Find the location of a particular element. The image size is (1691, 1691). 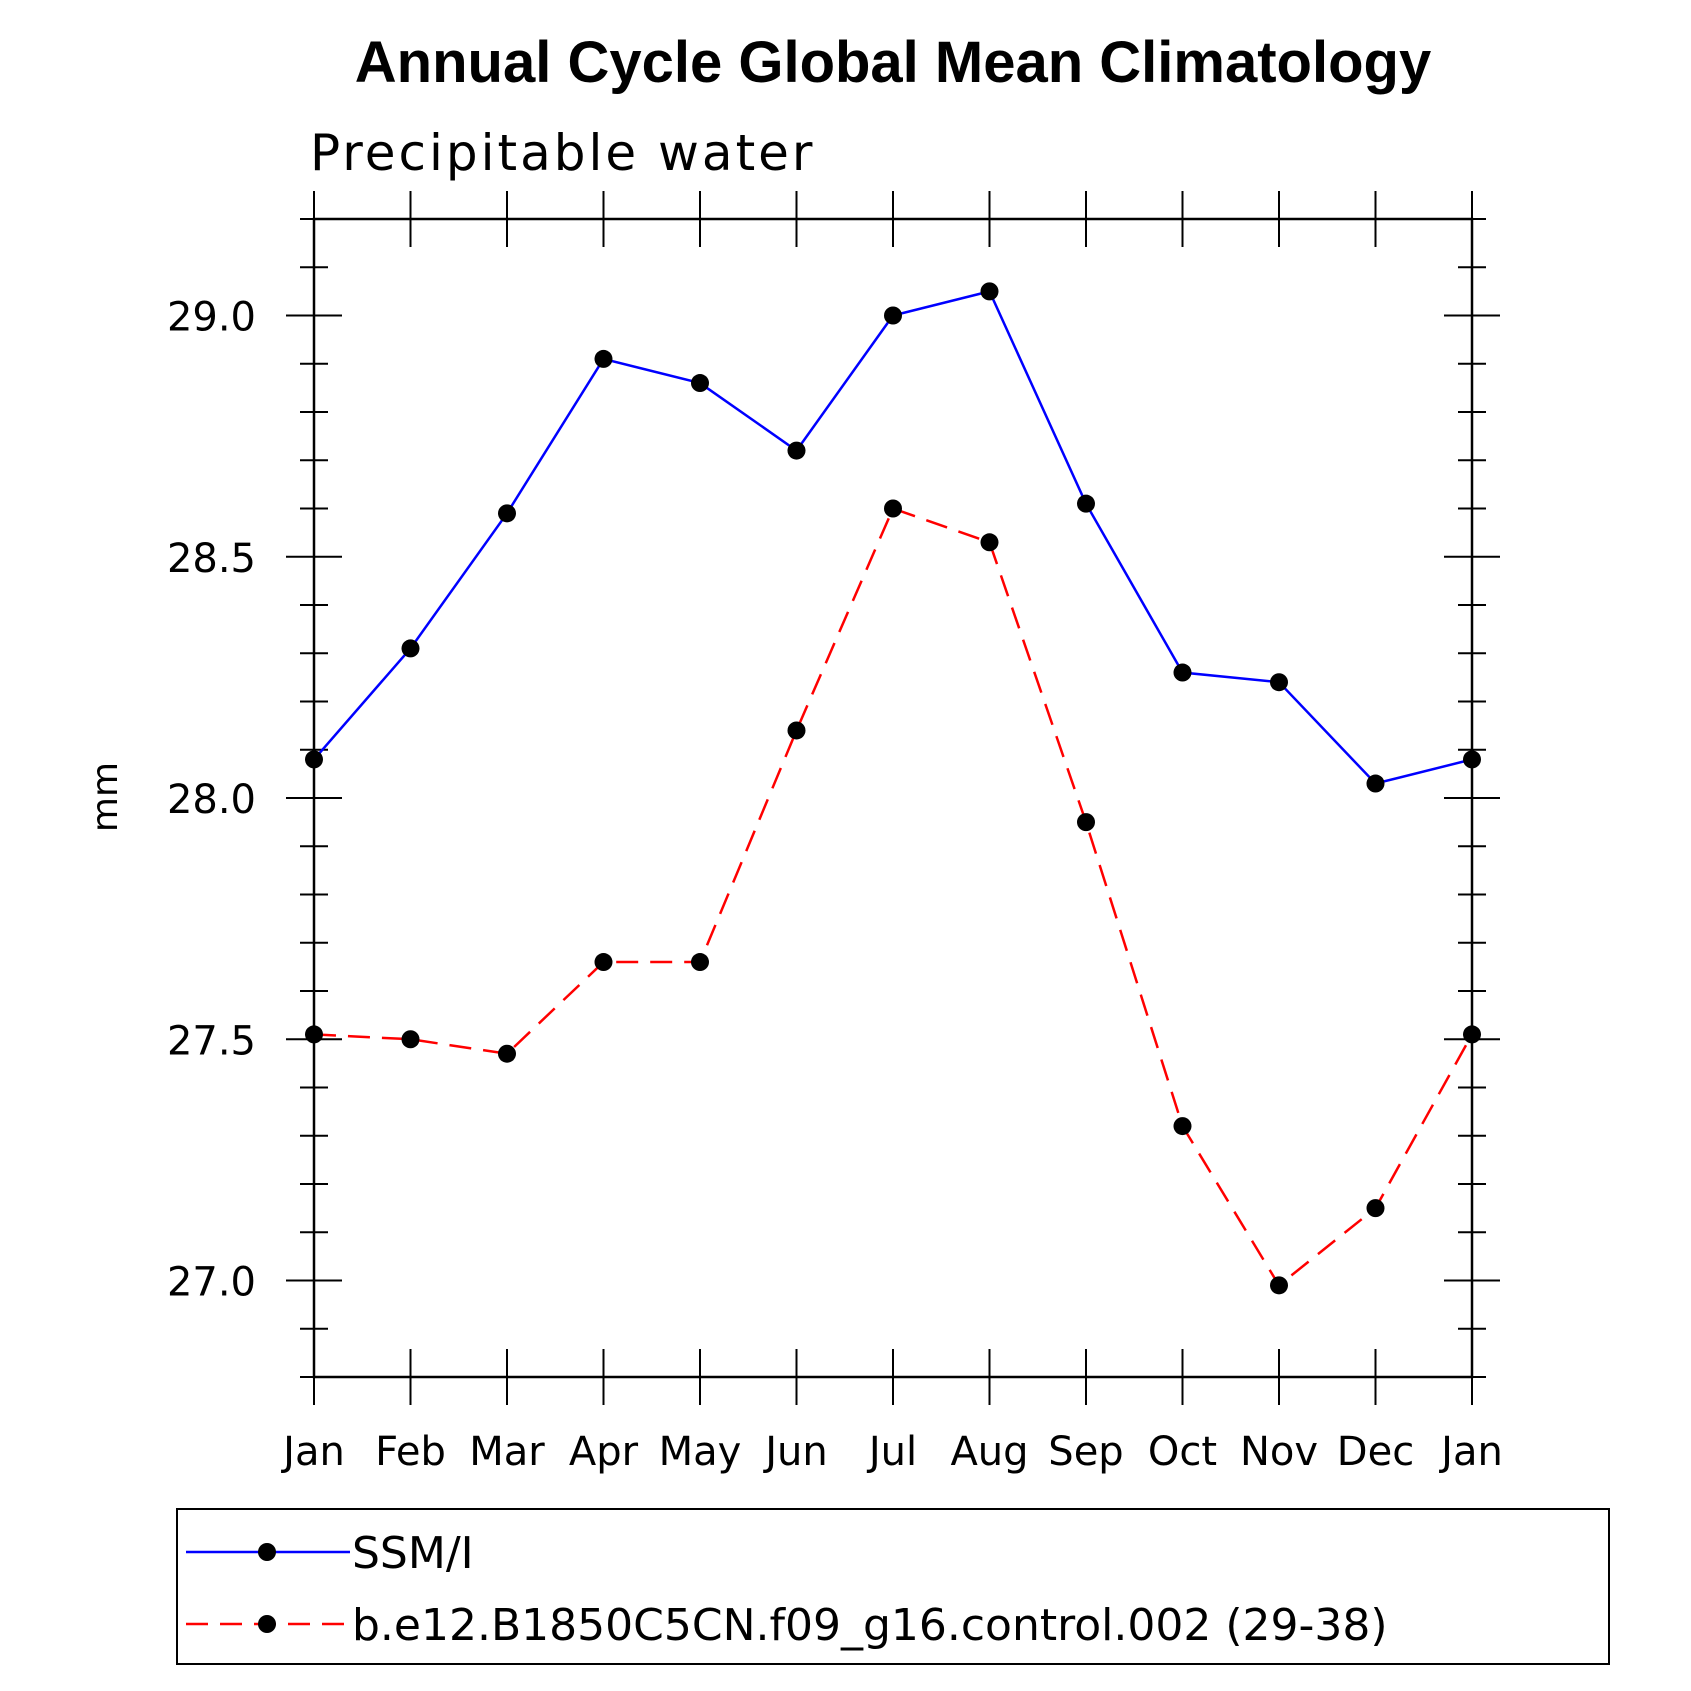

x-tick-label: Nov is located at coordinates (1279, 1452).